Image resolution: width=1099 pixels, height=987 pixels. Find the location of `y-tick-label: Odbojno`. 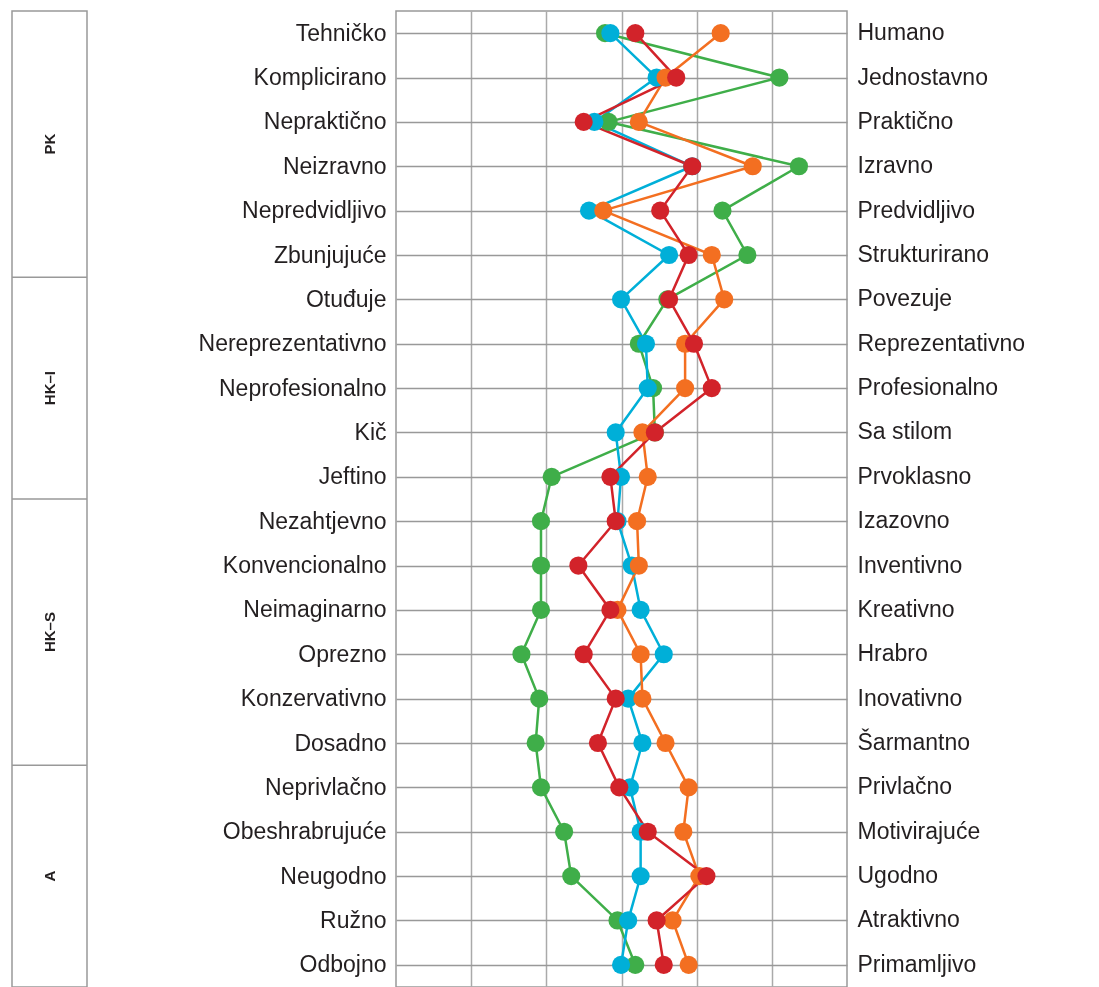

y-tick-label: Odbojno is located at coordinates (343, 964).